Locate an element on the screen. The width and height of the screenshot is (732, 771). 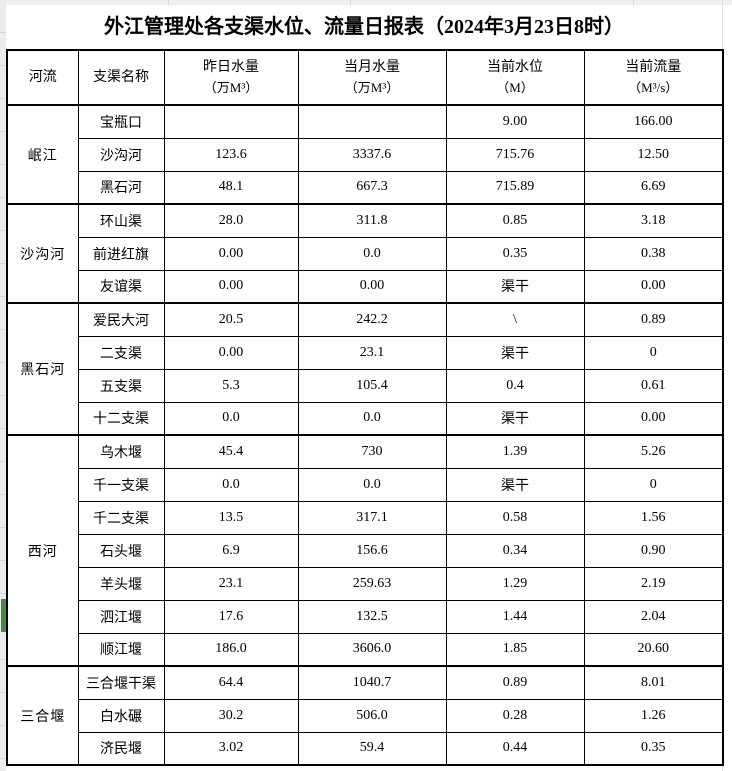
channel-cell: 泗江堰 is located at coordinates (121, 616).